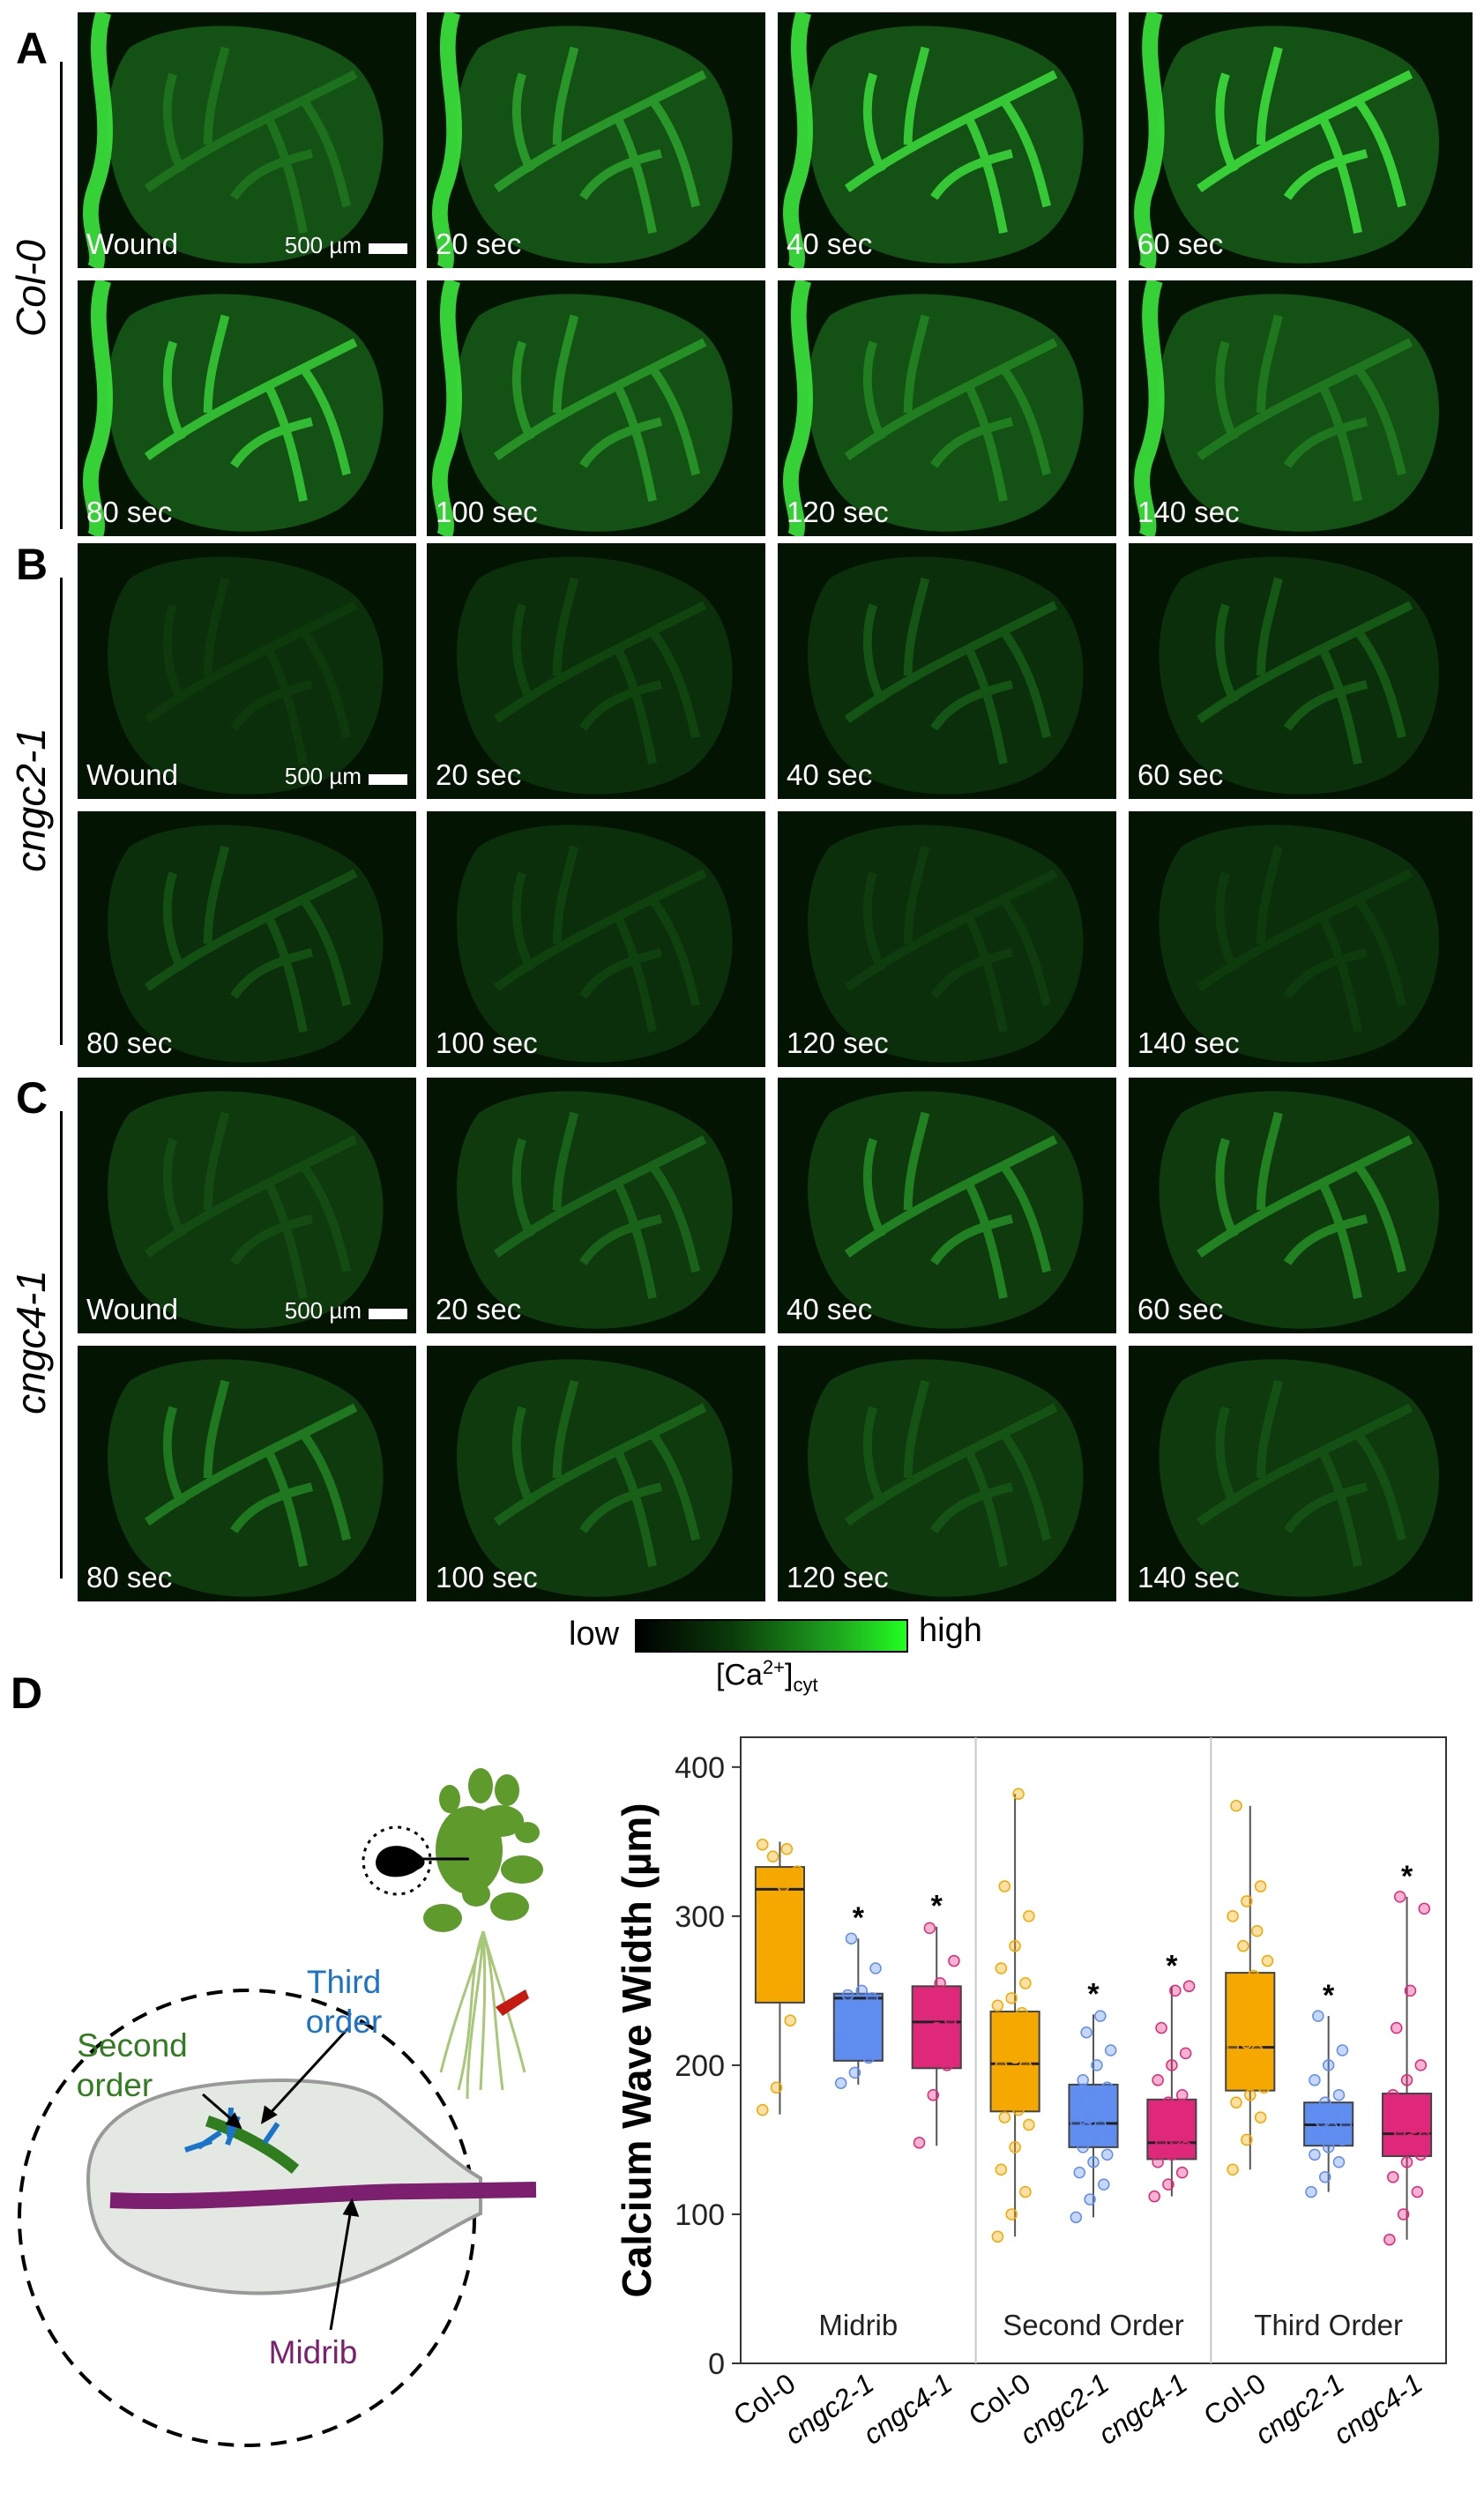 The image size is (1484, 2493). I want to click on y-axis-label: Calcium Wave Width (µm), so click(637, 2050).